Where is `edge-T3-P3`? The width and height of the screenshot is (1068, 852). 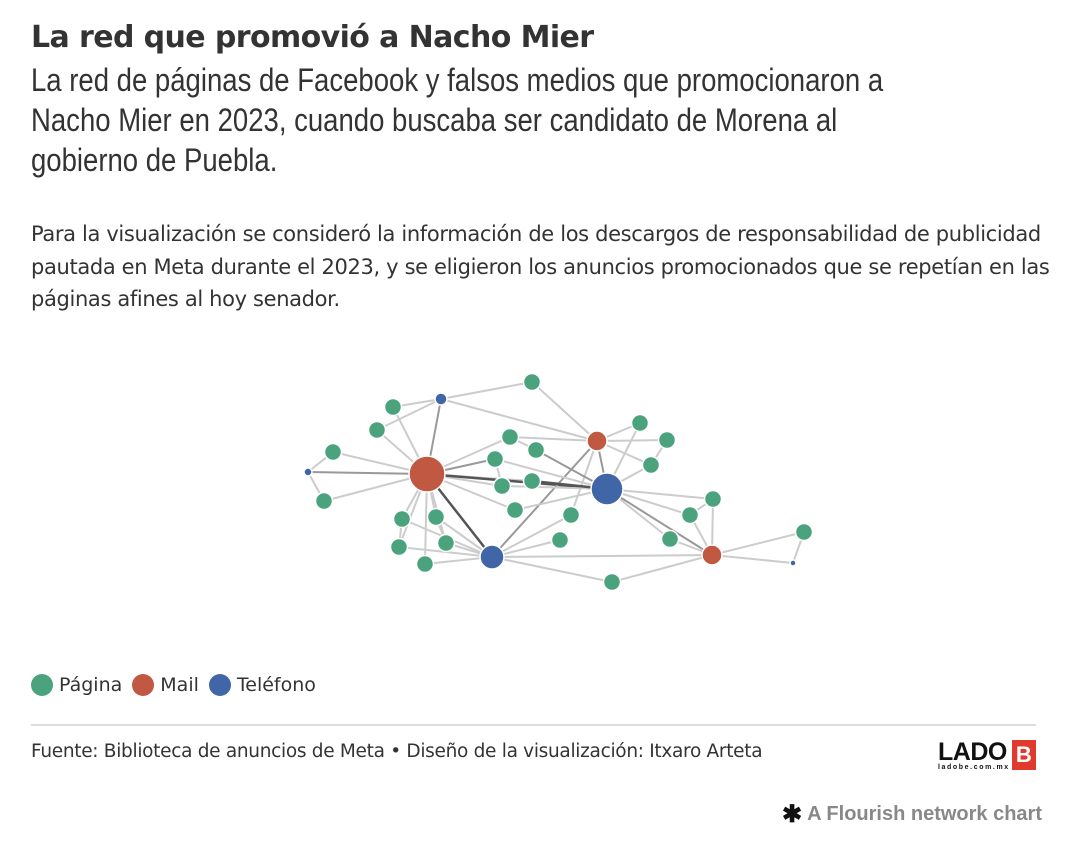
edge-T3-P3 is located at coordinates (409, 414).